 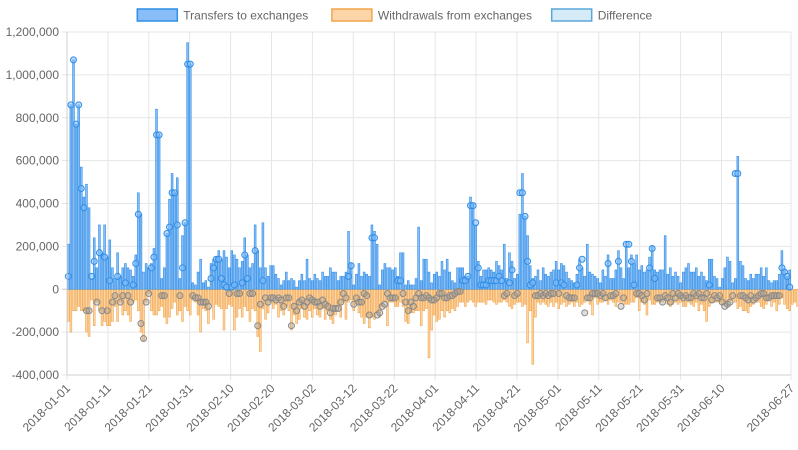 What do you see at coordinates (625, 16) in the screenshot?
I see `legend-label: Difference` at bounding box center [625, 16].